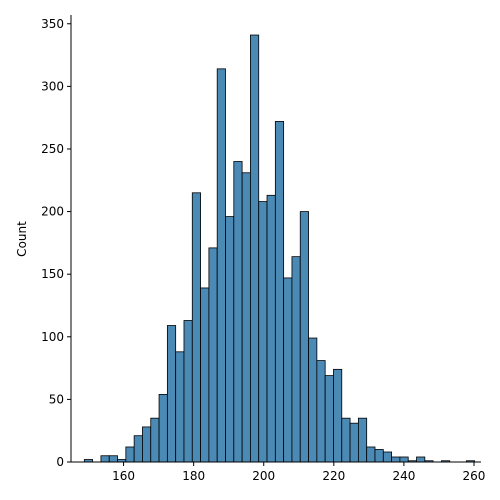  I want to click on y-tick-label: 100, so click(52, 337).